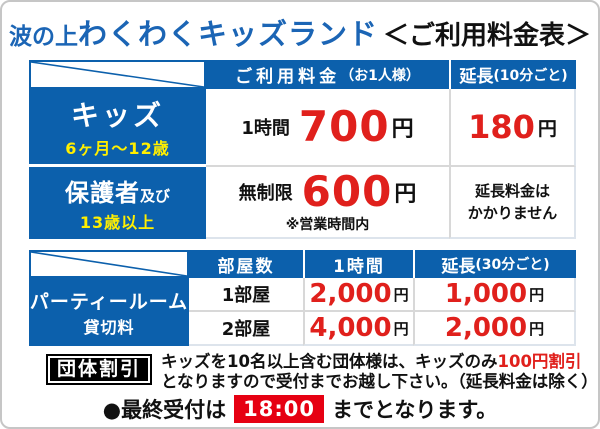 The image size is (600, 429). I want to click on kids-extension-cell: 180 円, so click(512, 128).